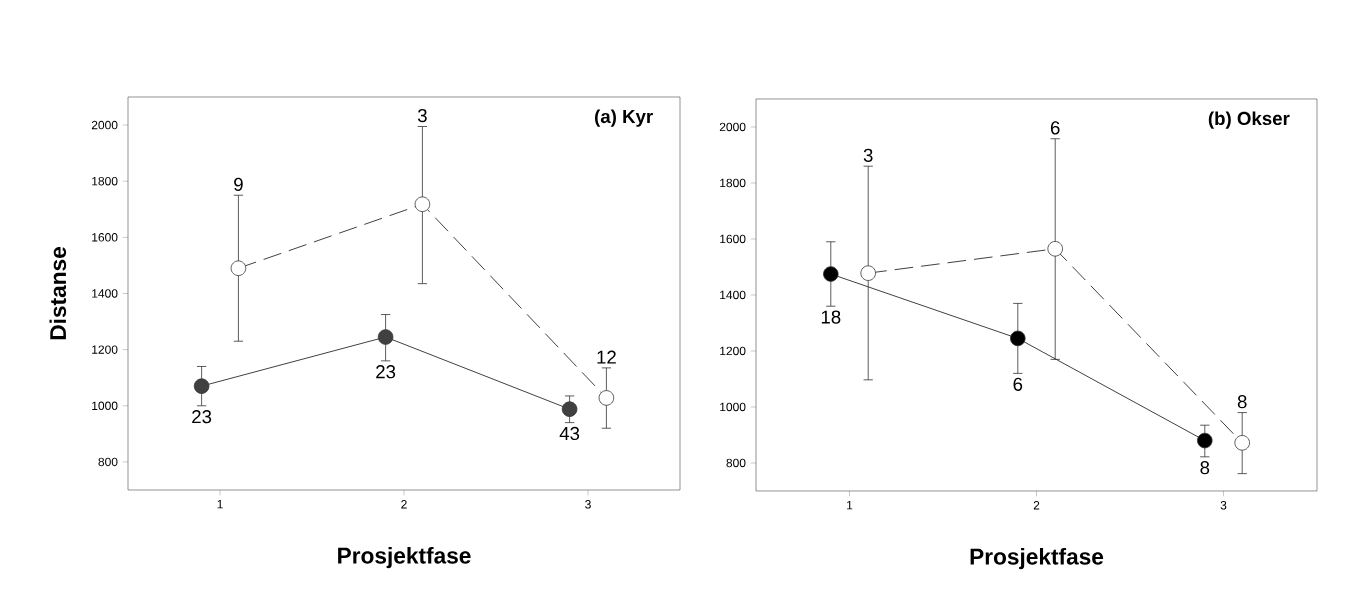  What do you see at coordinates (624, 118) in the screenshot?
I see `text: (a) Kyr` at bounding box center [624, 118].